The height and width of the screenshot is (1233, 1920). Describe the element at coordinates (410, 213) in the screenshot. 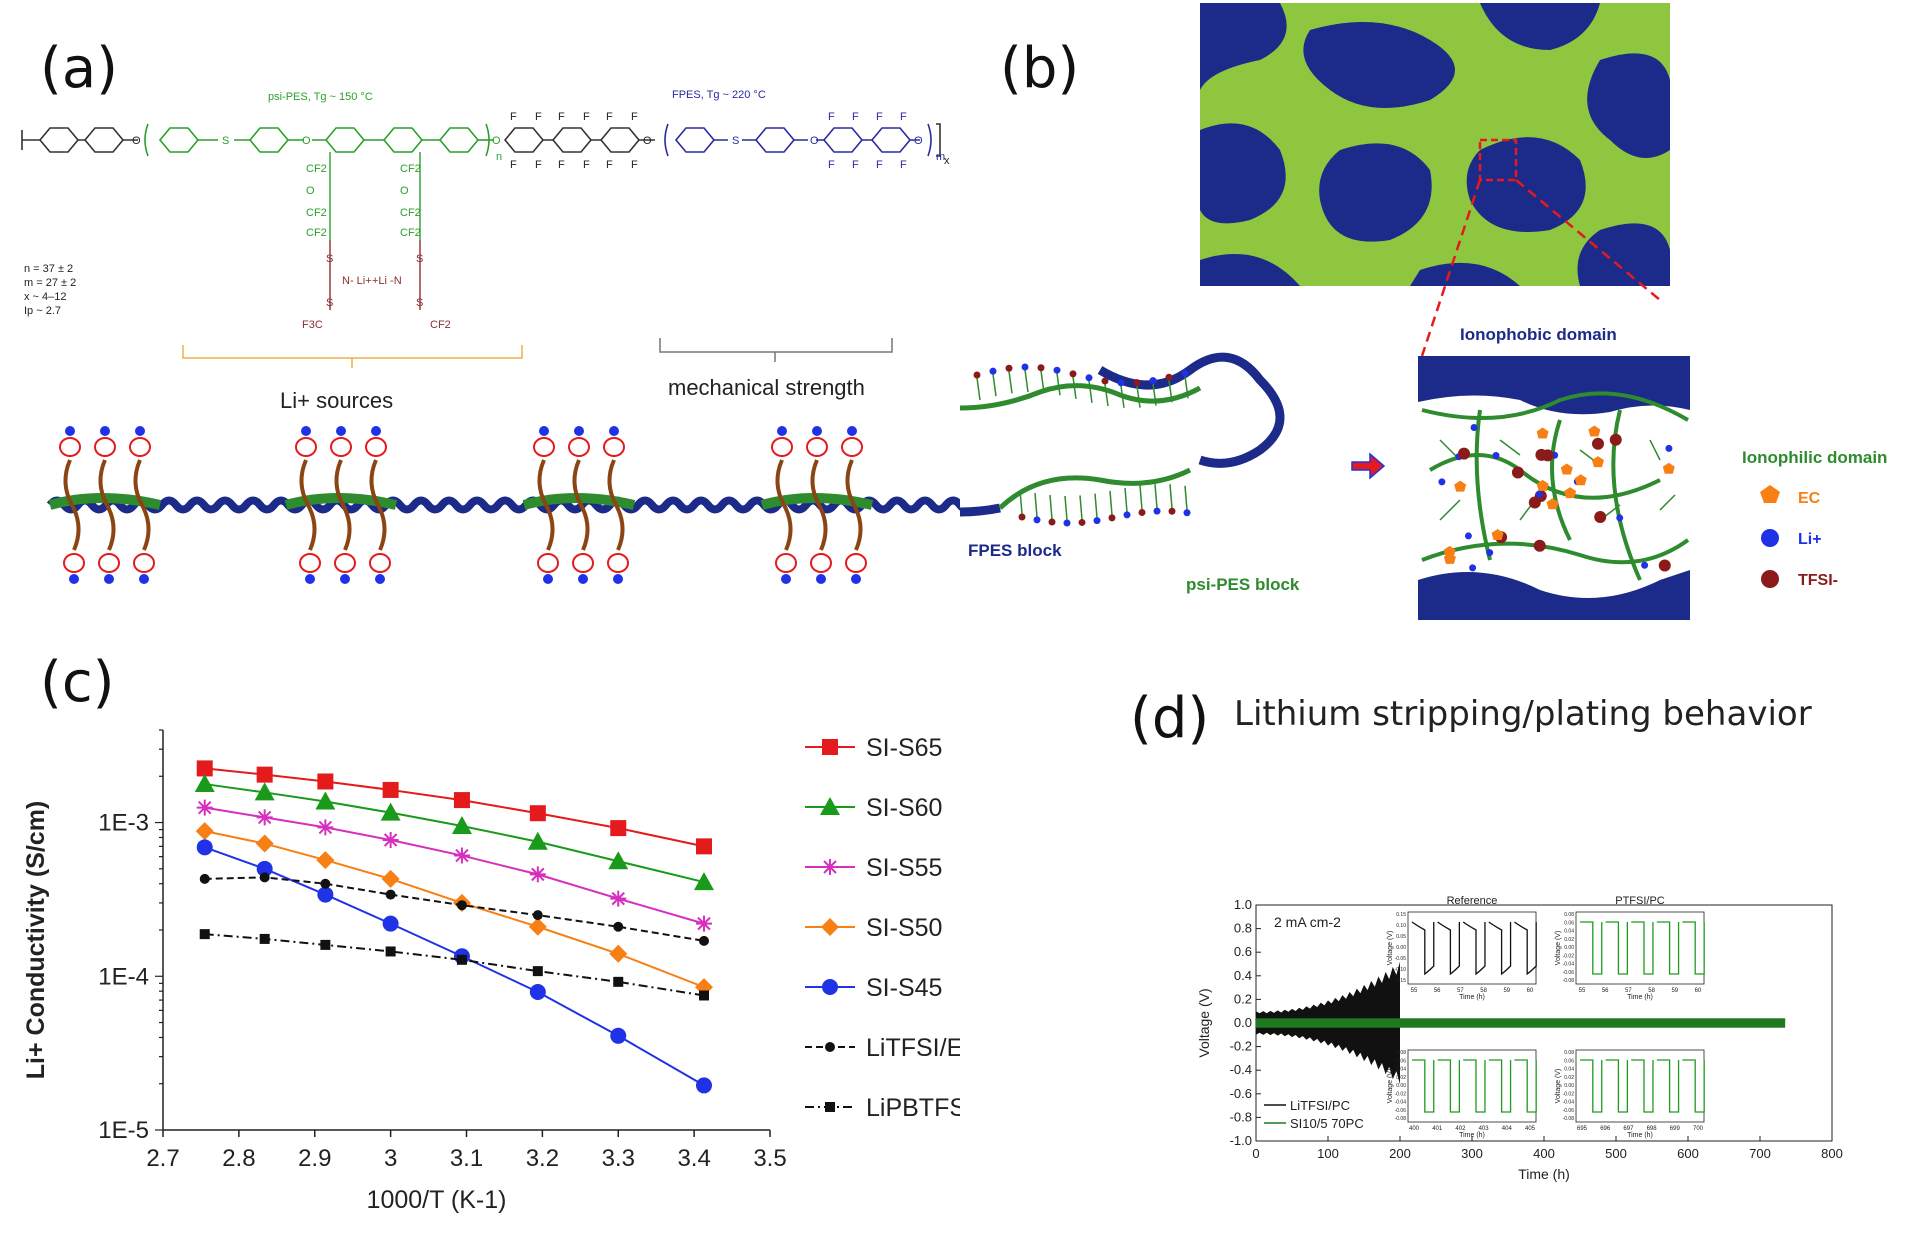

I see `svg-text: CF2` at that location.